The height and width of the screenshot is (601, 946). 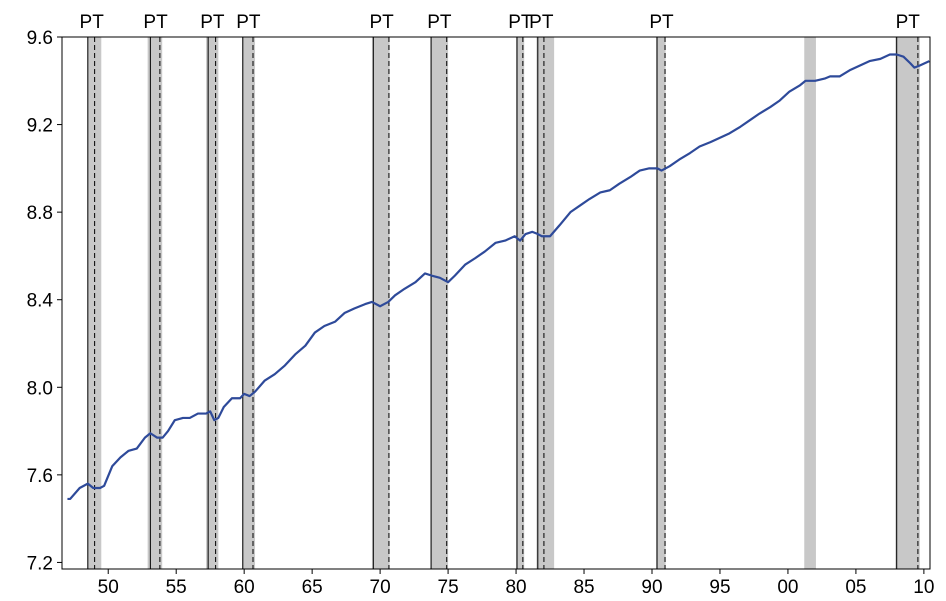 What do you see at coordinates (923, 587) in the screenshot?
I see `x-tick-label: 10` at bounding box center [923, 587].